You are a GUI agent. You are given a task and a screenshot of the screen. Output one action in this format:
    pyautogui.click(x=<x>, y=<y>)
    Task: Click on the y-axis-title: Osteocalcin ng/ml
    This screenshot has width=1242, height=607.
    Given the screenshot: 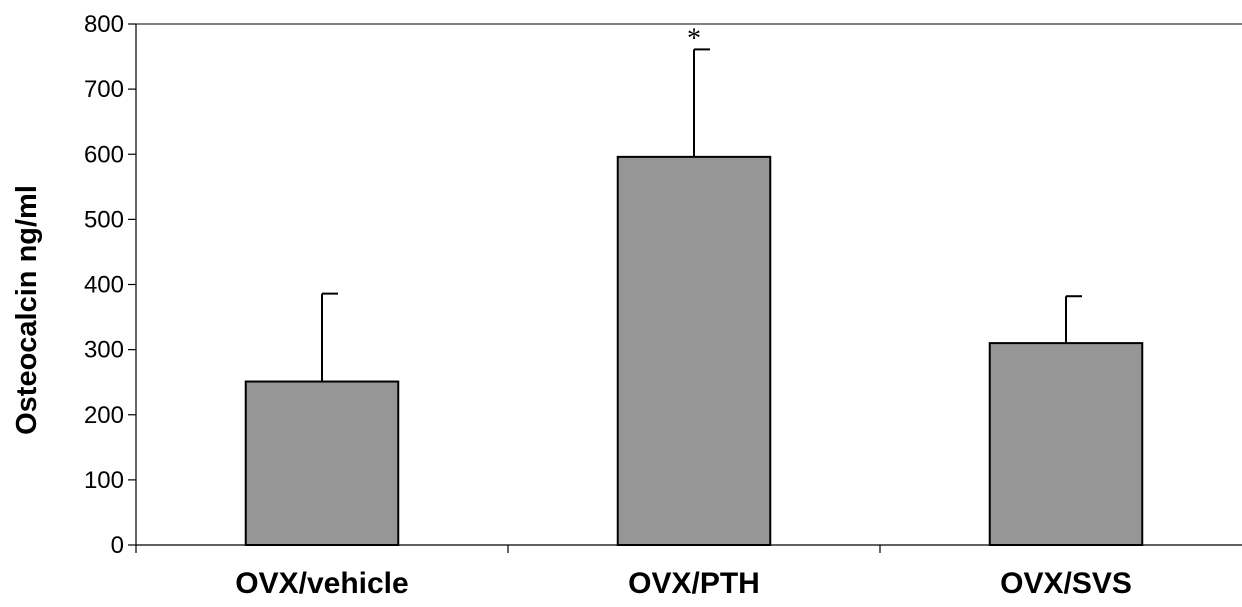 What is the action you would take?
    pyautogui.click(x=27, y=310)
    